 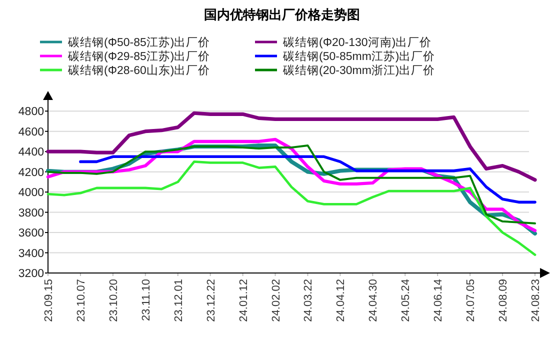 I want to click on x-tick-label: 23.10.20, so click(x=114, y=300).